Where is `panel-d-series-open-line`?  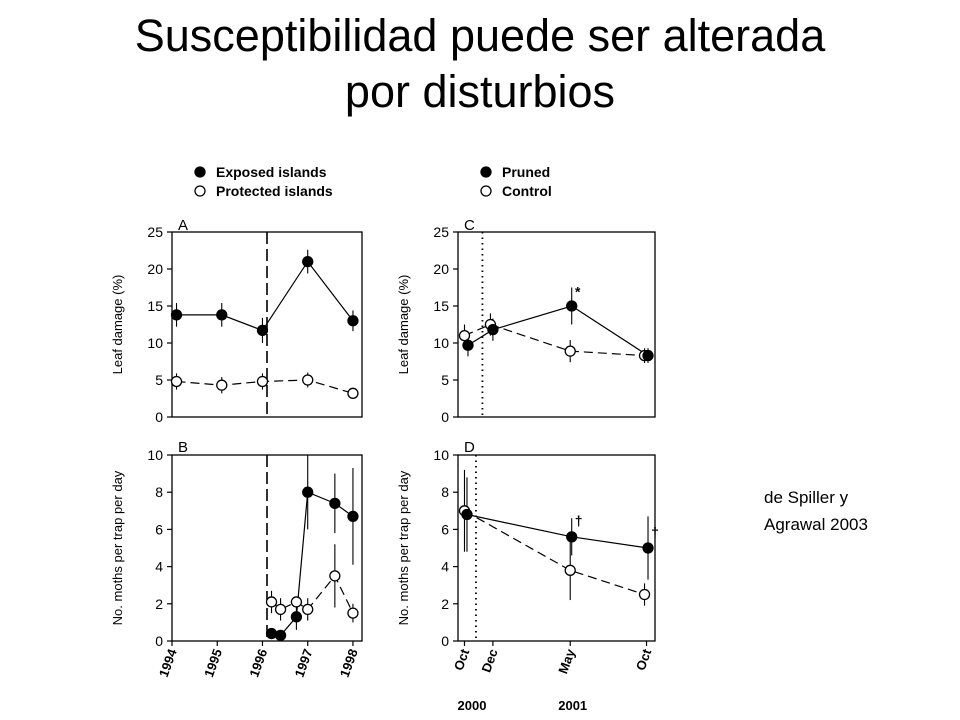
panel-d-series-open-line is located at coordinates (554, 553).